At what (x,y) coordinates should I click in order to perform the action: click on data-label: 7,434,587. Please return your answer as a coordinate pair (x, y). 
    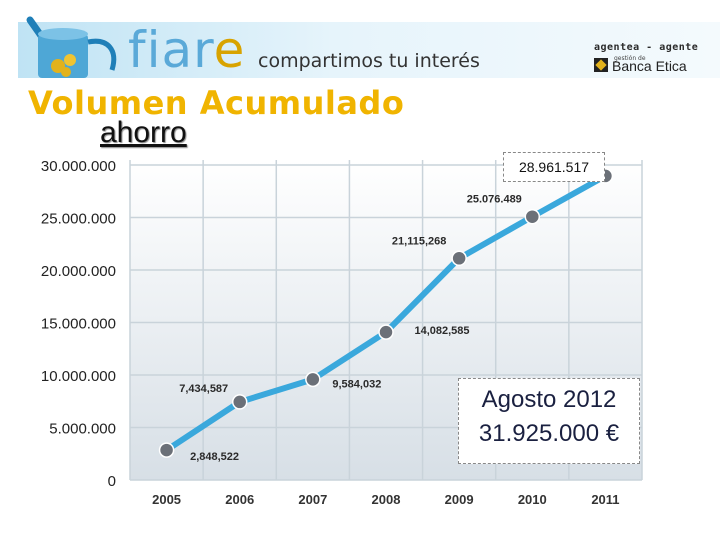
    Looking at the image, I should click on (203, 389).